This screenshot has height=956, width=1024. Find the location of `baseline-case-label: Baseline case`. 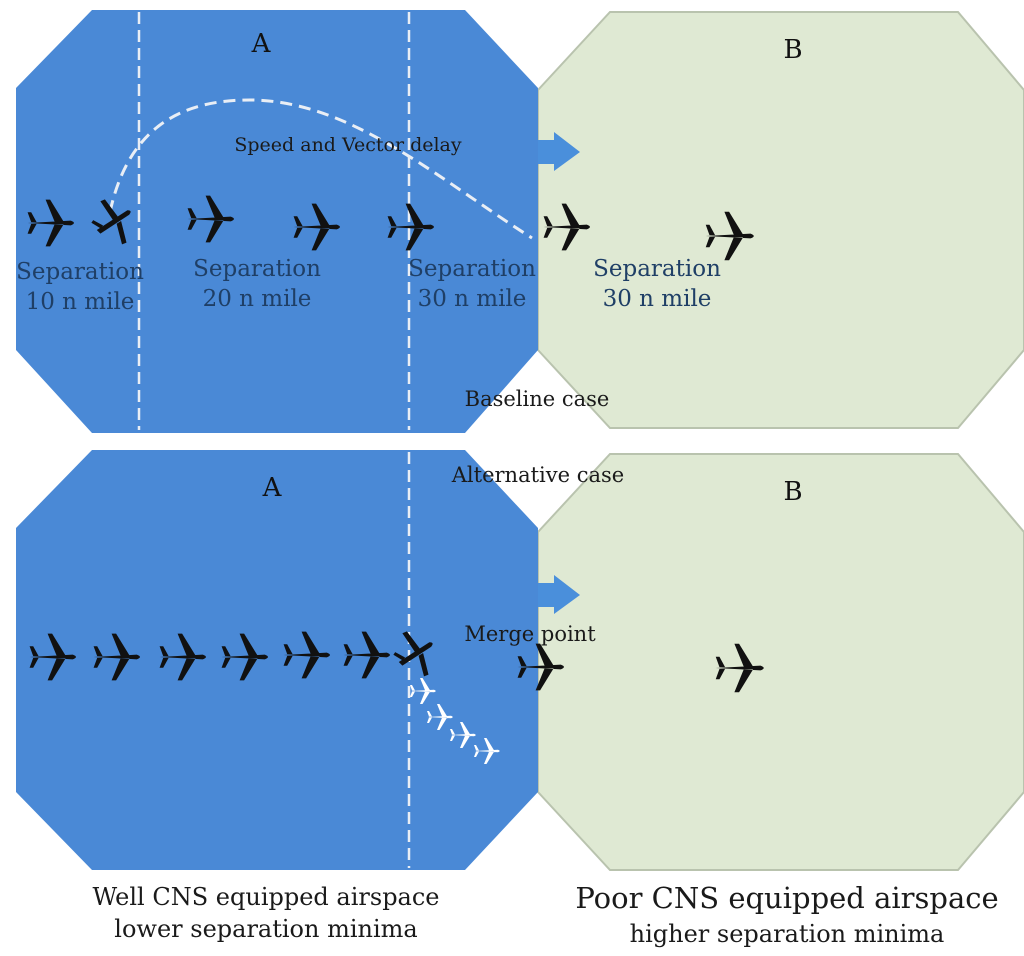

baseline-case-label: Baseline case is located at coordinates (537, 399).